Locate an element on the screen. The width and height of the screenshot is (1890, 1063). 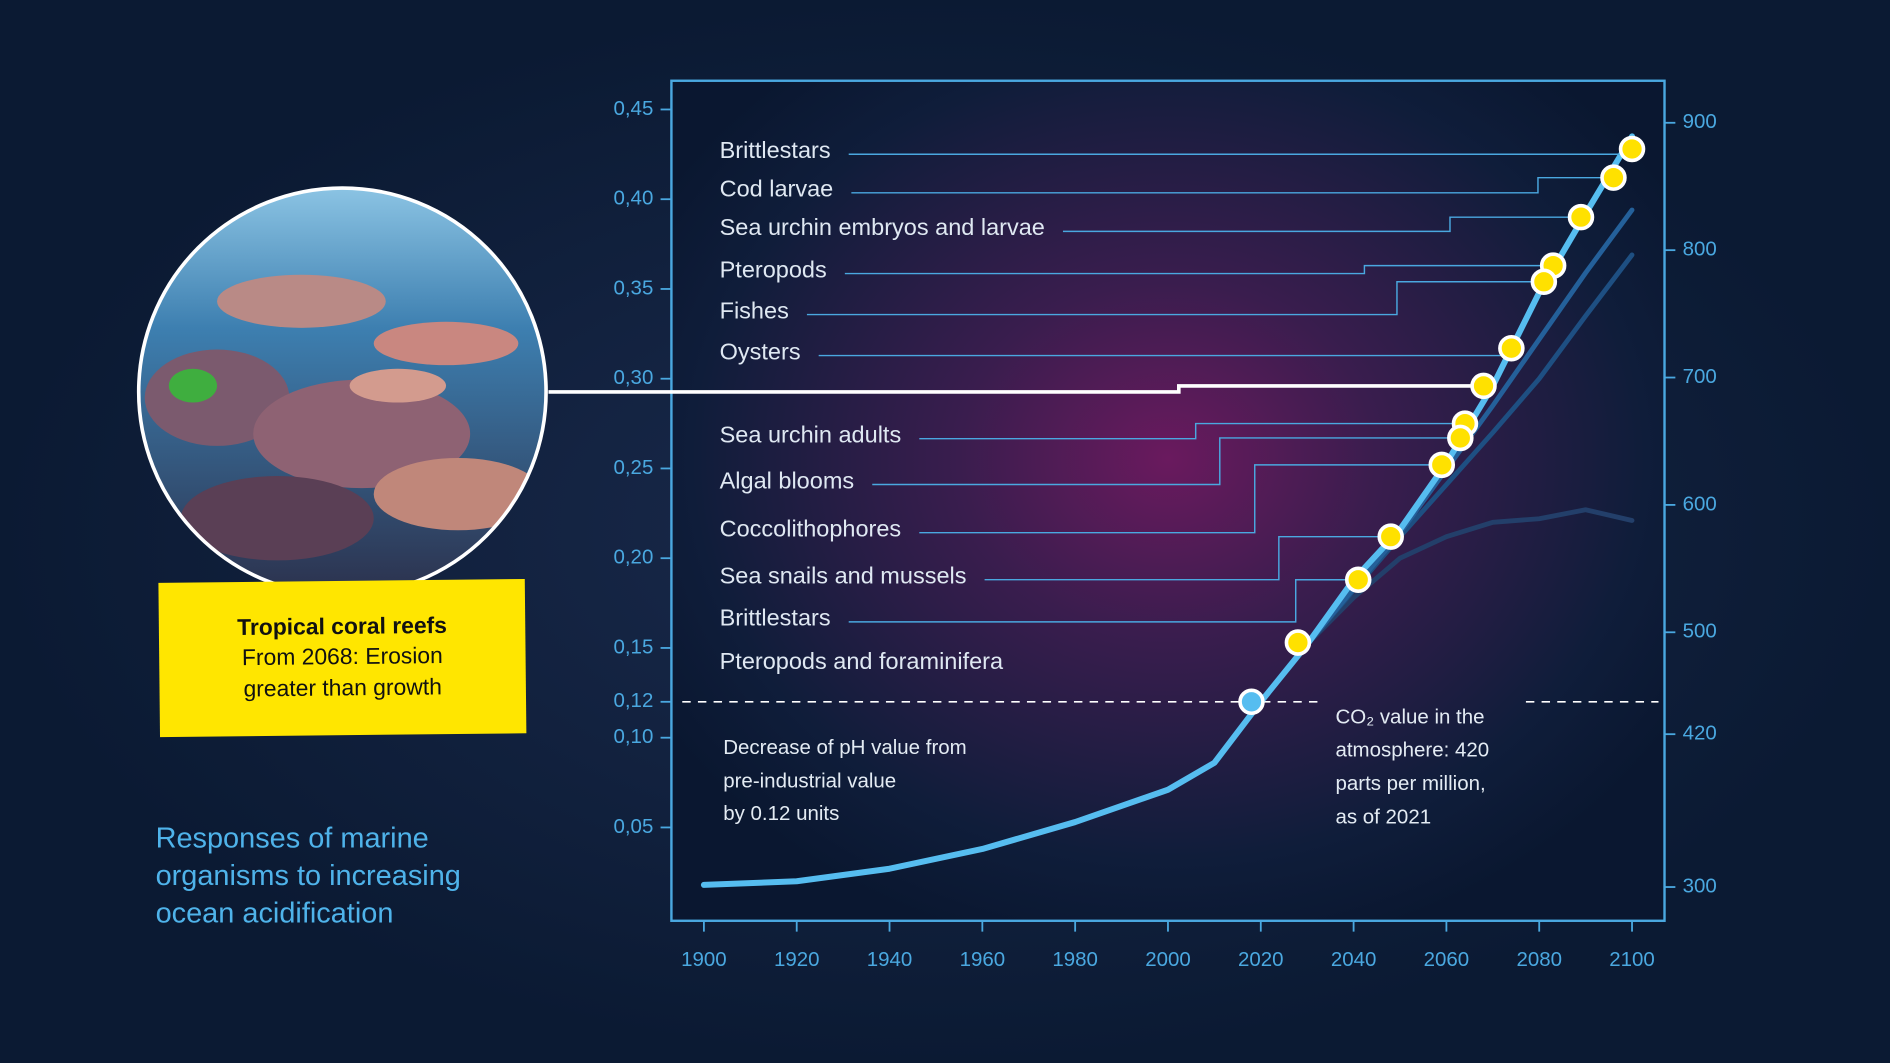
y2-tick-label: 500 is located at coordinates (1700, 631).